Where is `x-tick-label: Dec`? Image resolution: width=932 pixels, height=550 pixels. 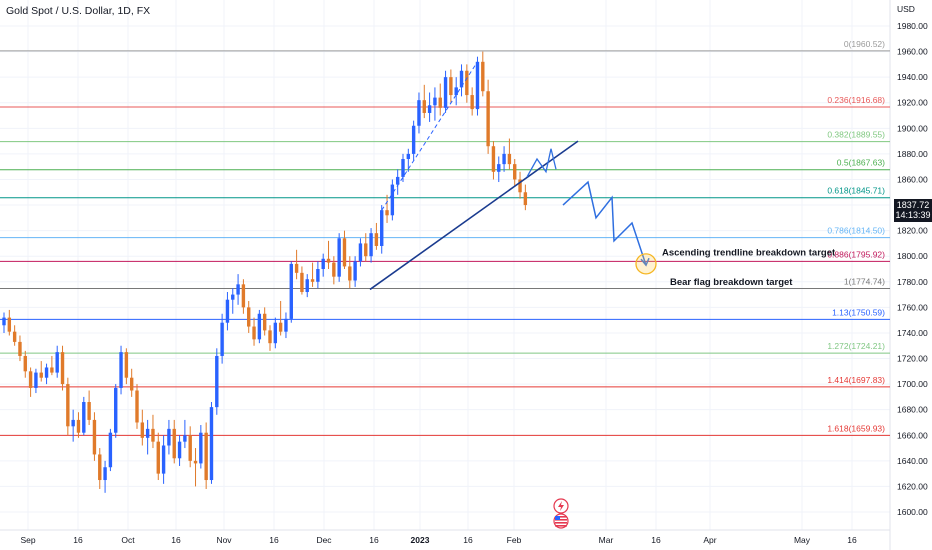
x-tick-label: Dec is located at coordinates (324, 540).